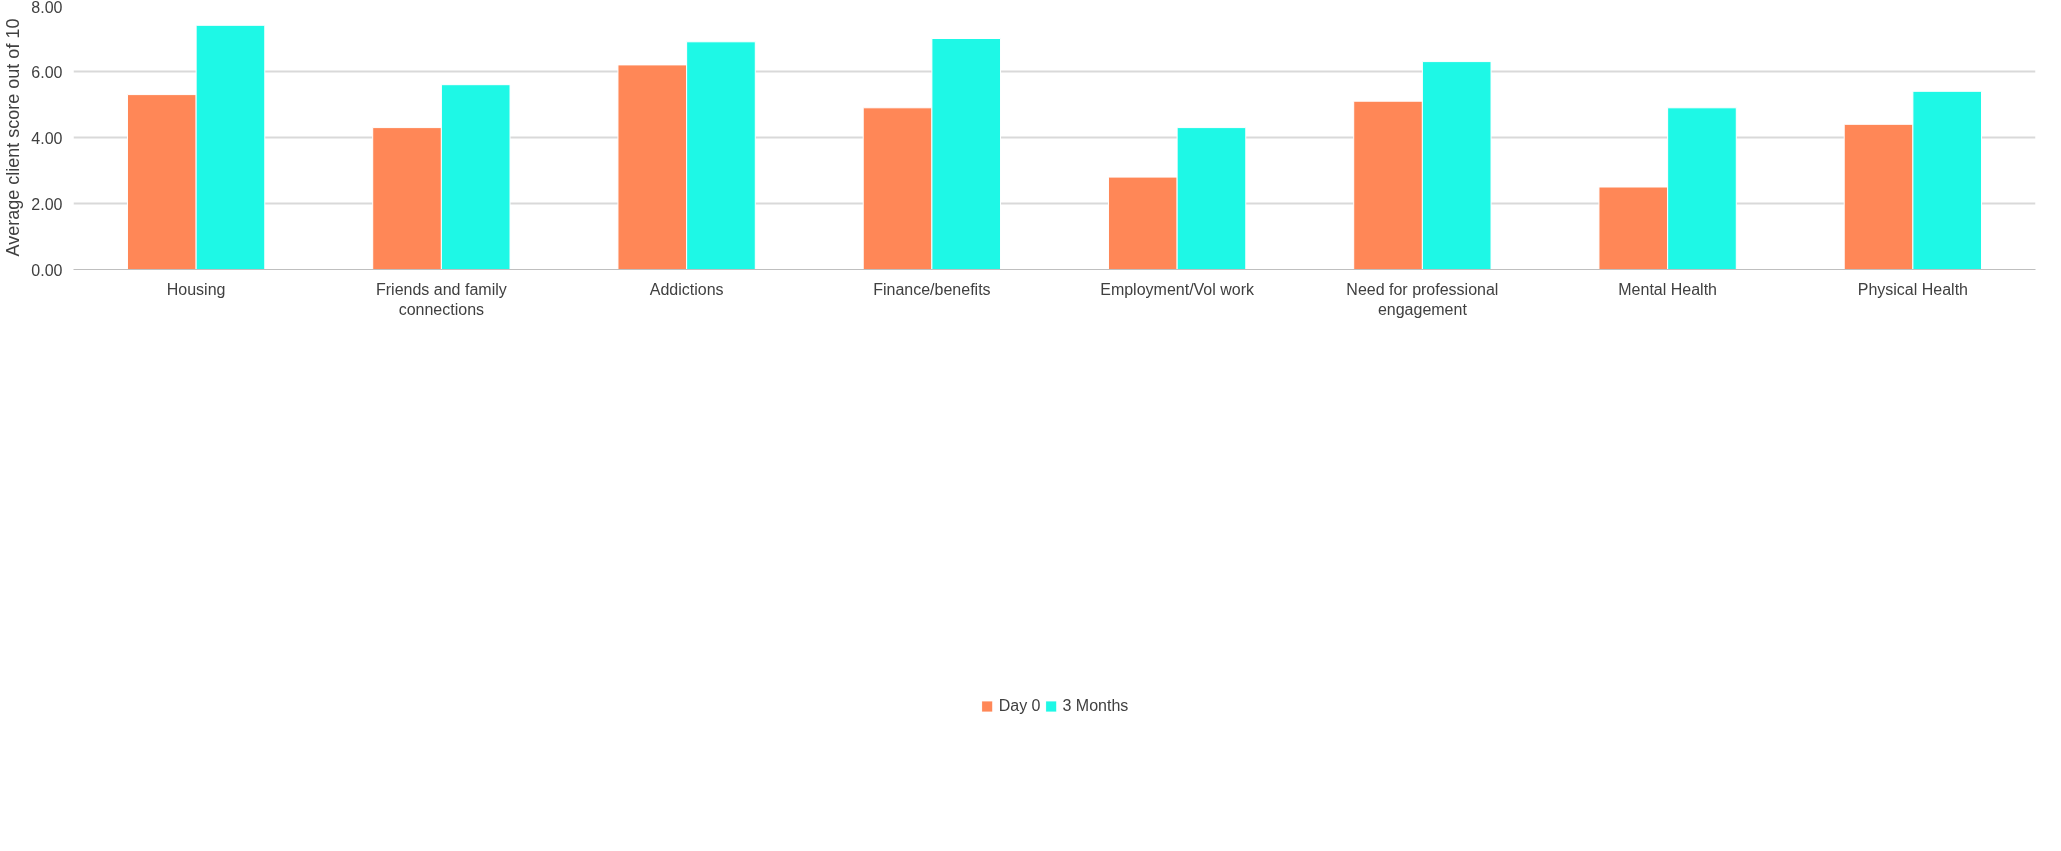 This screenshot has width=2061, height=851. I want to click on legend-label: 3 Months, so click(1095, 705).